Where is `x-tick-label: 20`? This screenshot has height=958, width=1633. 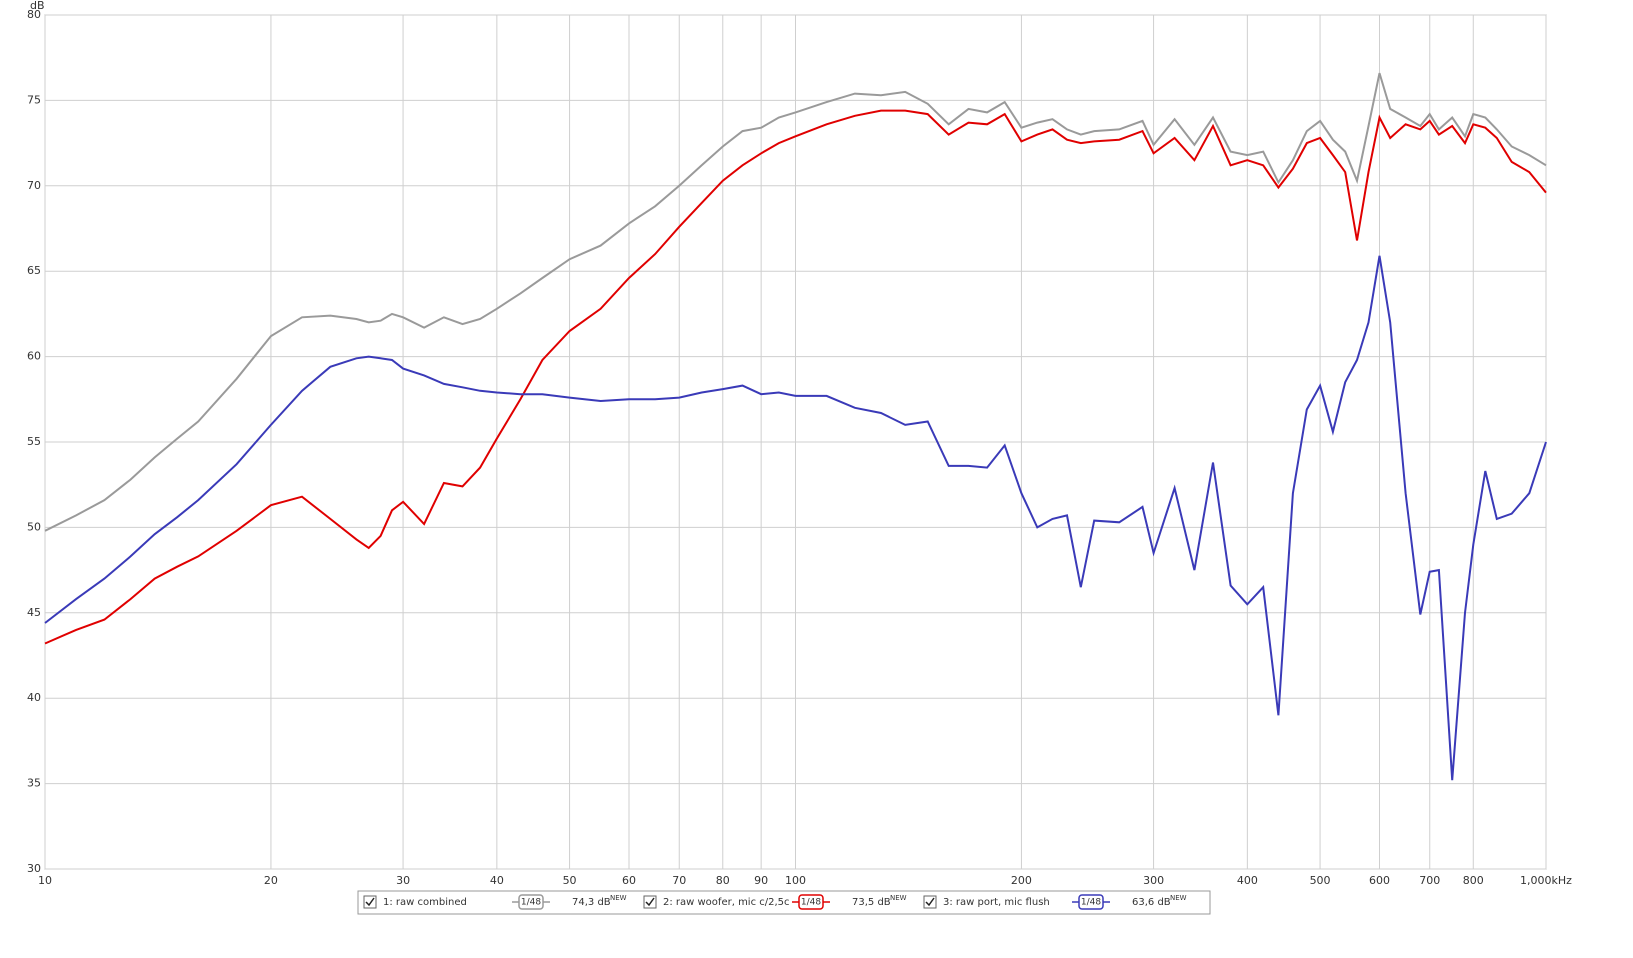 x-tick-label: 20 is located at coordinates (271, 880).